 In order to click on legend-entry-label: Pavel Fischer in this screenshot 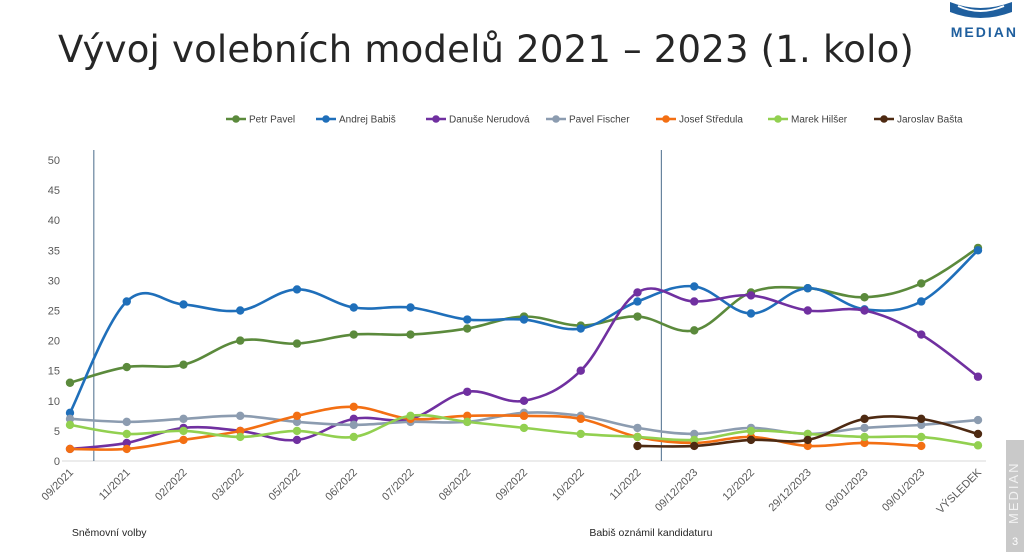, I will do `click(599, 120)`.